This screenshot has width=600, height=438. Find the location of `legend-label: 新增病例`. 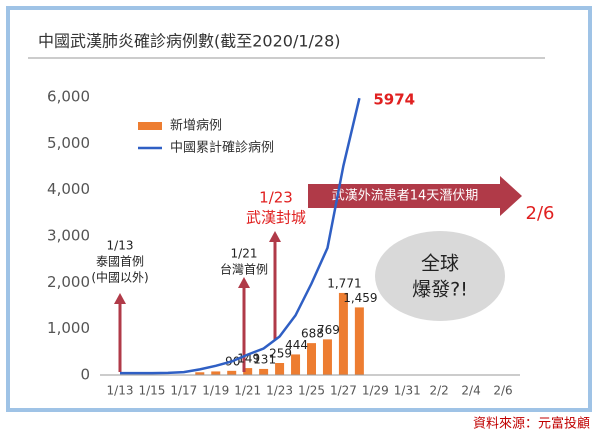

legend-label: 新增病例 is located at coordinates (196, 126).